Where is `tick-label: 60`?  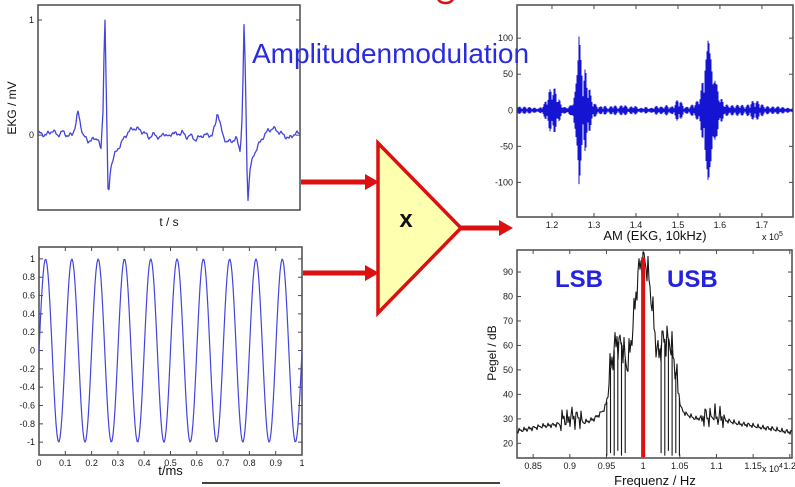
tick-label: 60 is located at coordinates (508, 345).